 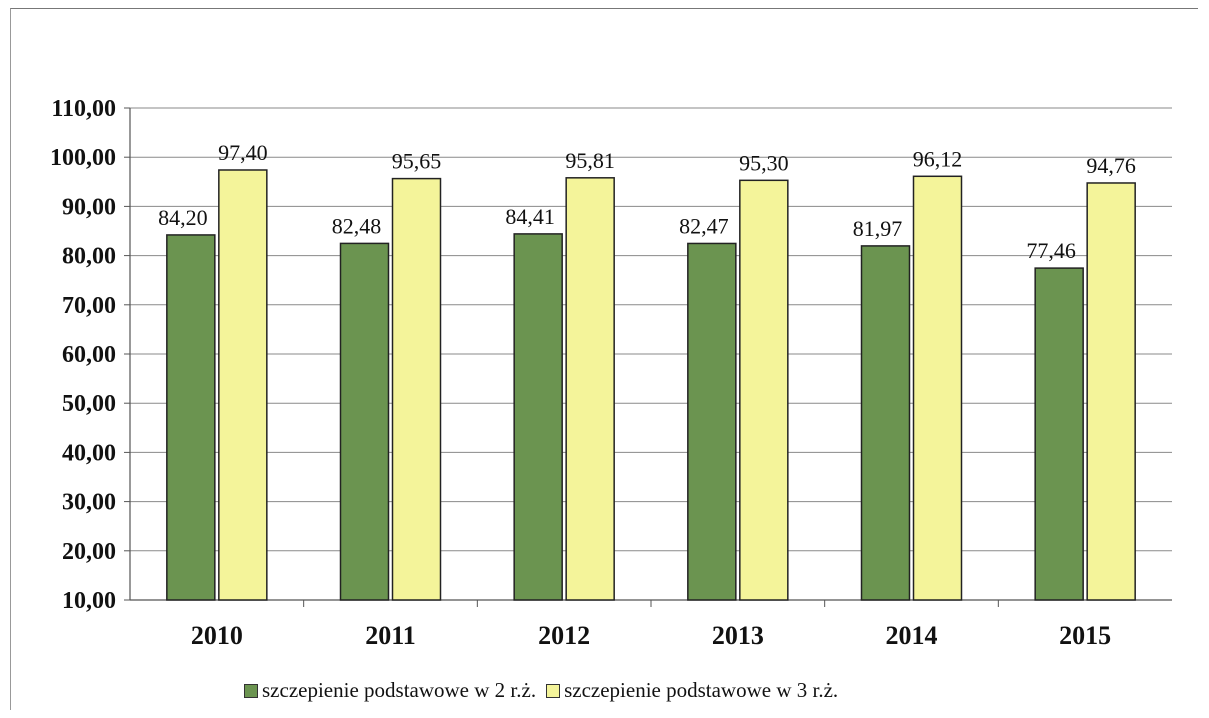 I want to click on data-label-series-1: 82,47, so click(x=704, y=225).